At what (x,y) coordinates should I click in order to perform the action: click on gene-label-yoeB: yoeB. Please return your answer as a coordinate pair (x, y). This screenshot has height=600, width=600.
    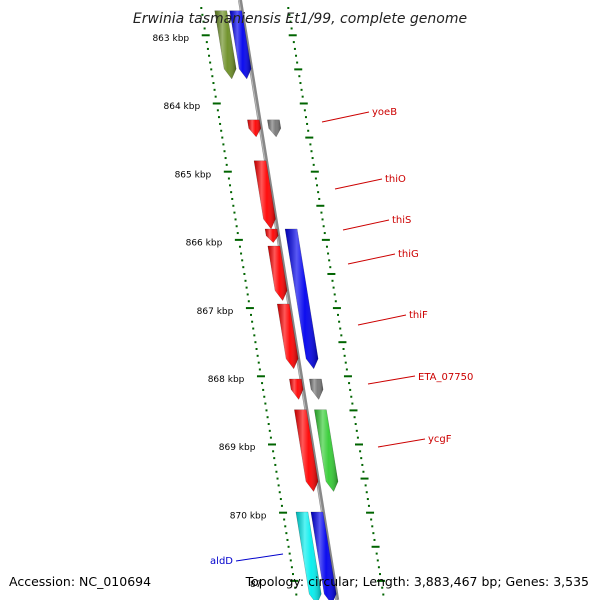
    Looking at the image, I should click on (384, 112).